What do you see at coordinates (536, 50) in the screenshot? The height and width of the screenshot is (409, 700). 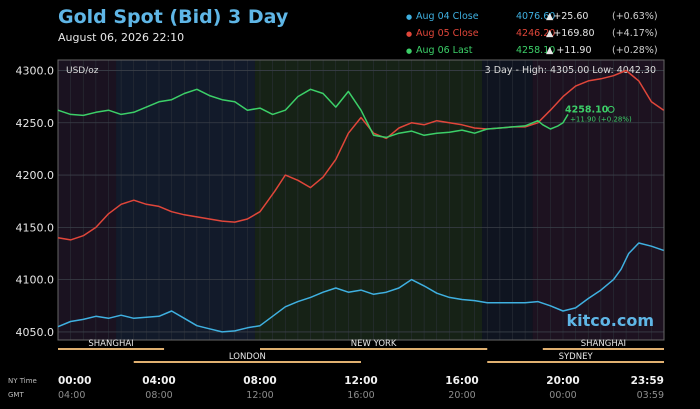 I see `legend-value: 4258.10` at bounding box center [536, 50].